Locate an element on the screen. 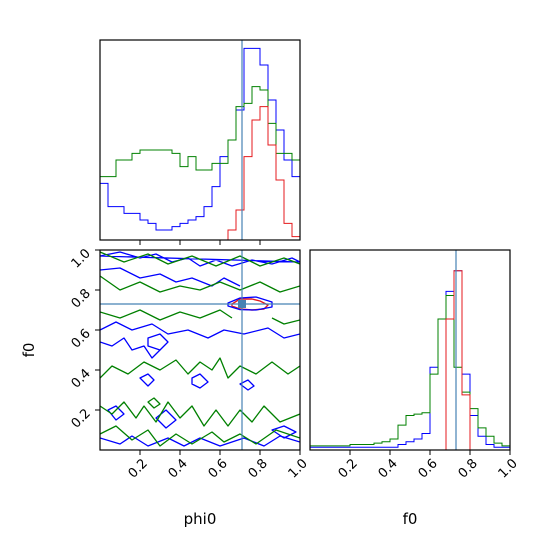  phi0-tick-label: 0.4 is located at coordinates (178, 468).